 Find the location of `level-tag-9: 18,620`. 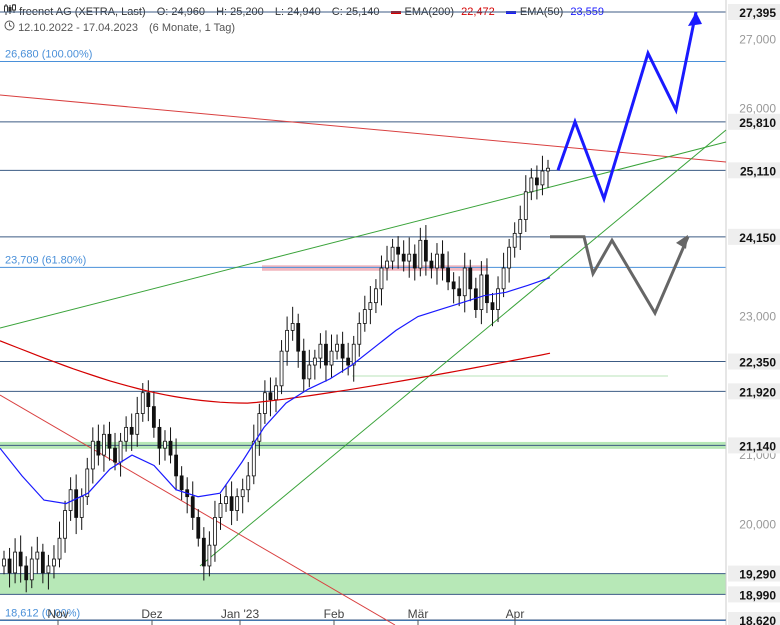

level-tag-9: 18,620 is located at coordinates (757, 619).